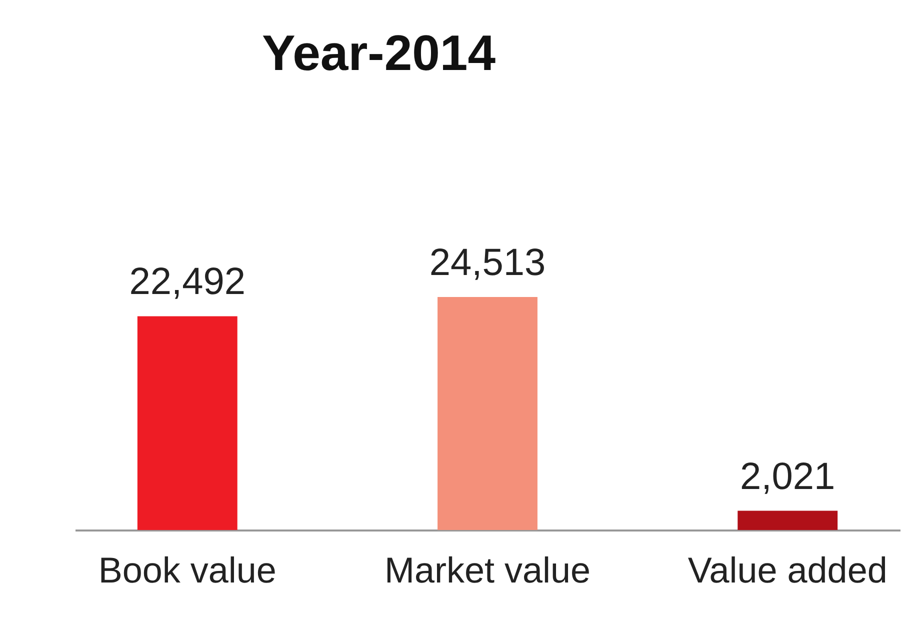  I want to click on x-tick-label: Value added, so click(788, 570).